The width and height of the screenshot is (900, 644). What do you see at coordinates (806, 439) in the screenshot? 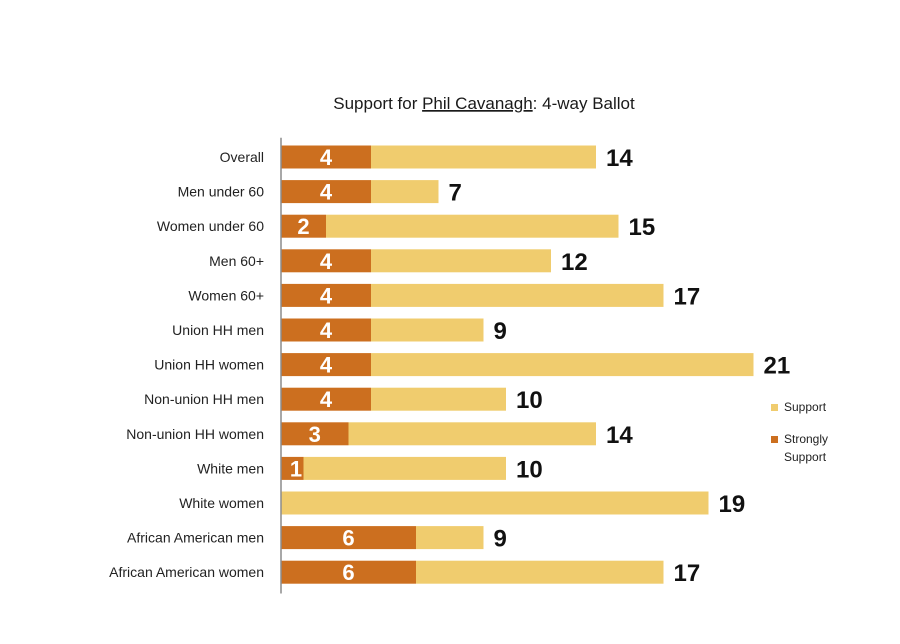
I see `legend-label: Strongly` at bounding box center [806, 439].